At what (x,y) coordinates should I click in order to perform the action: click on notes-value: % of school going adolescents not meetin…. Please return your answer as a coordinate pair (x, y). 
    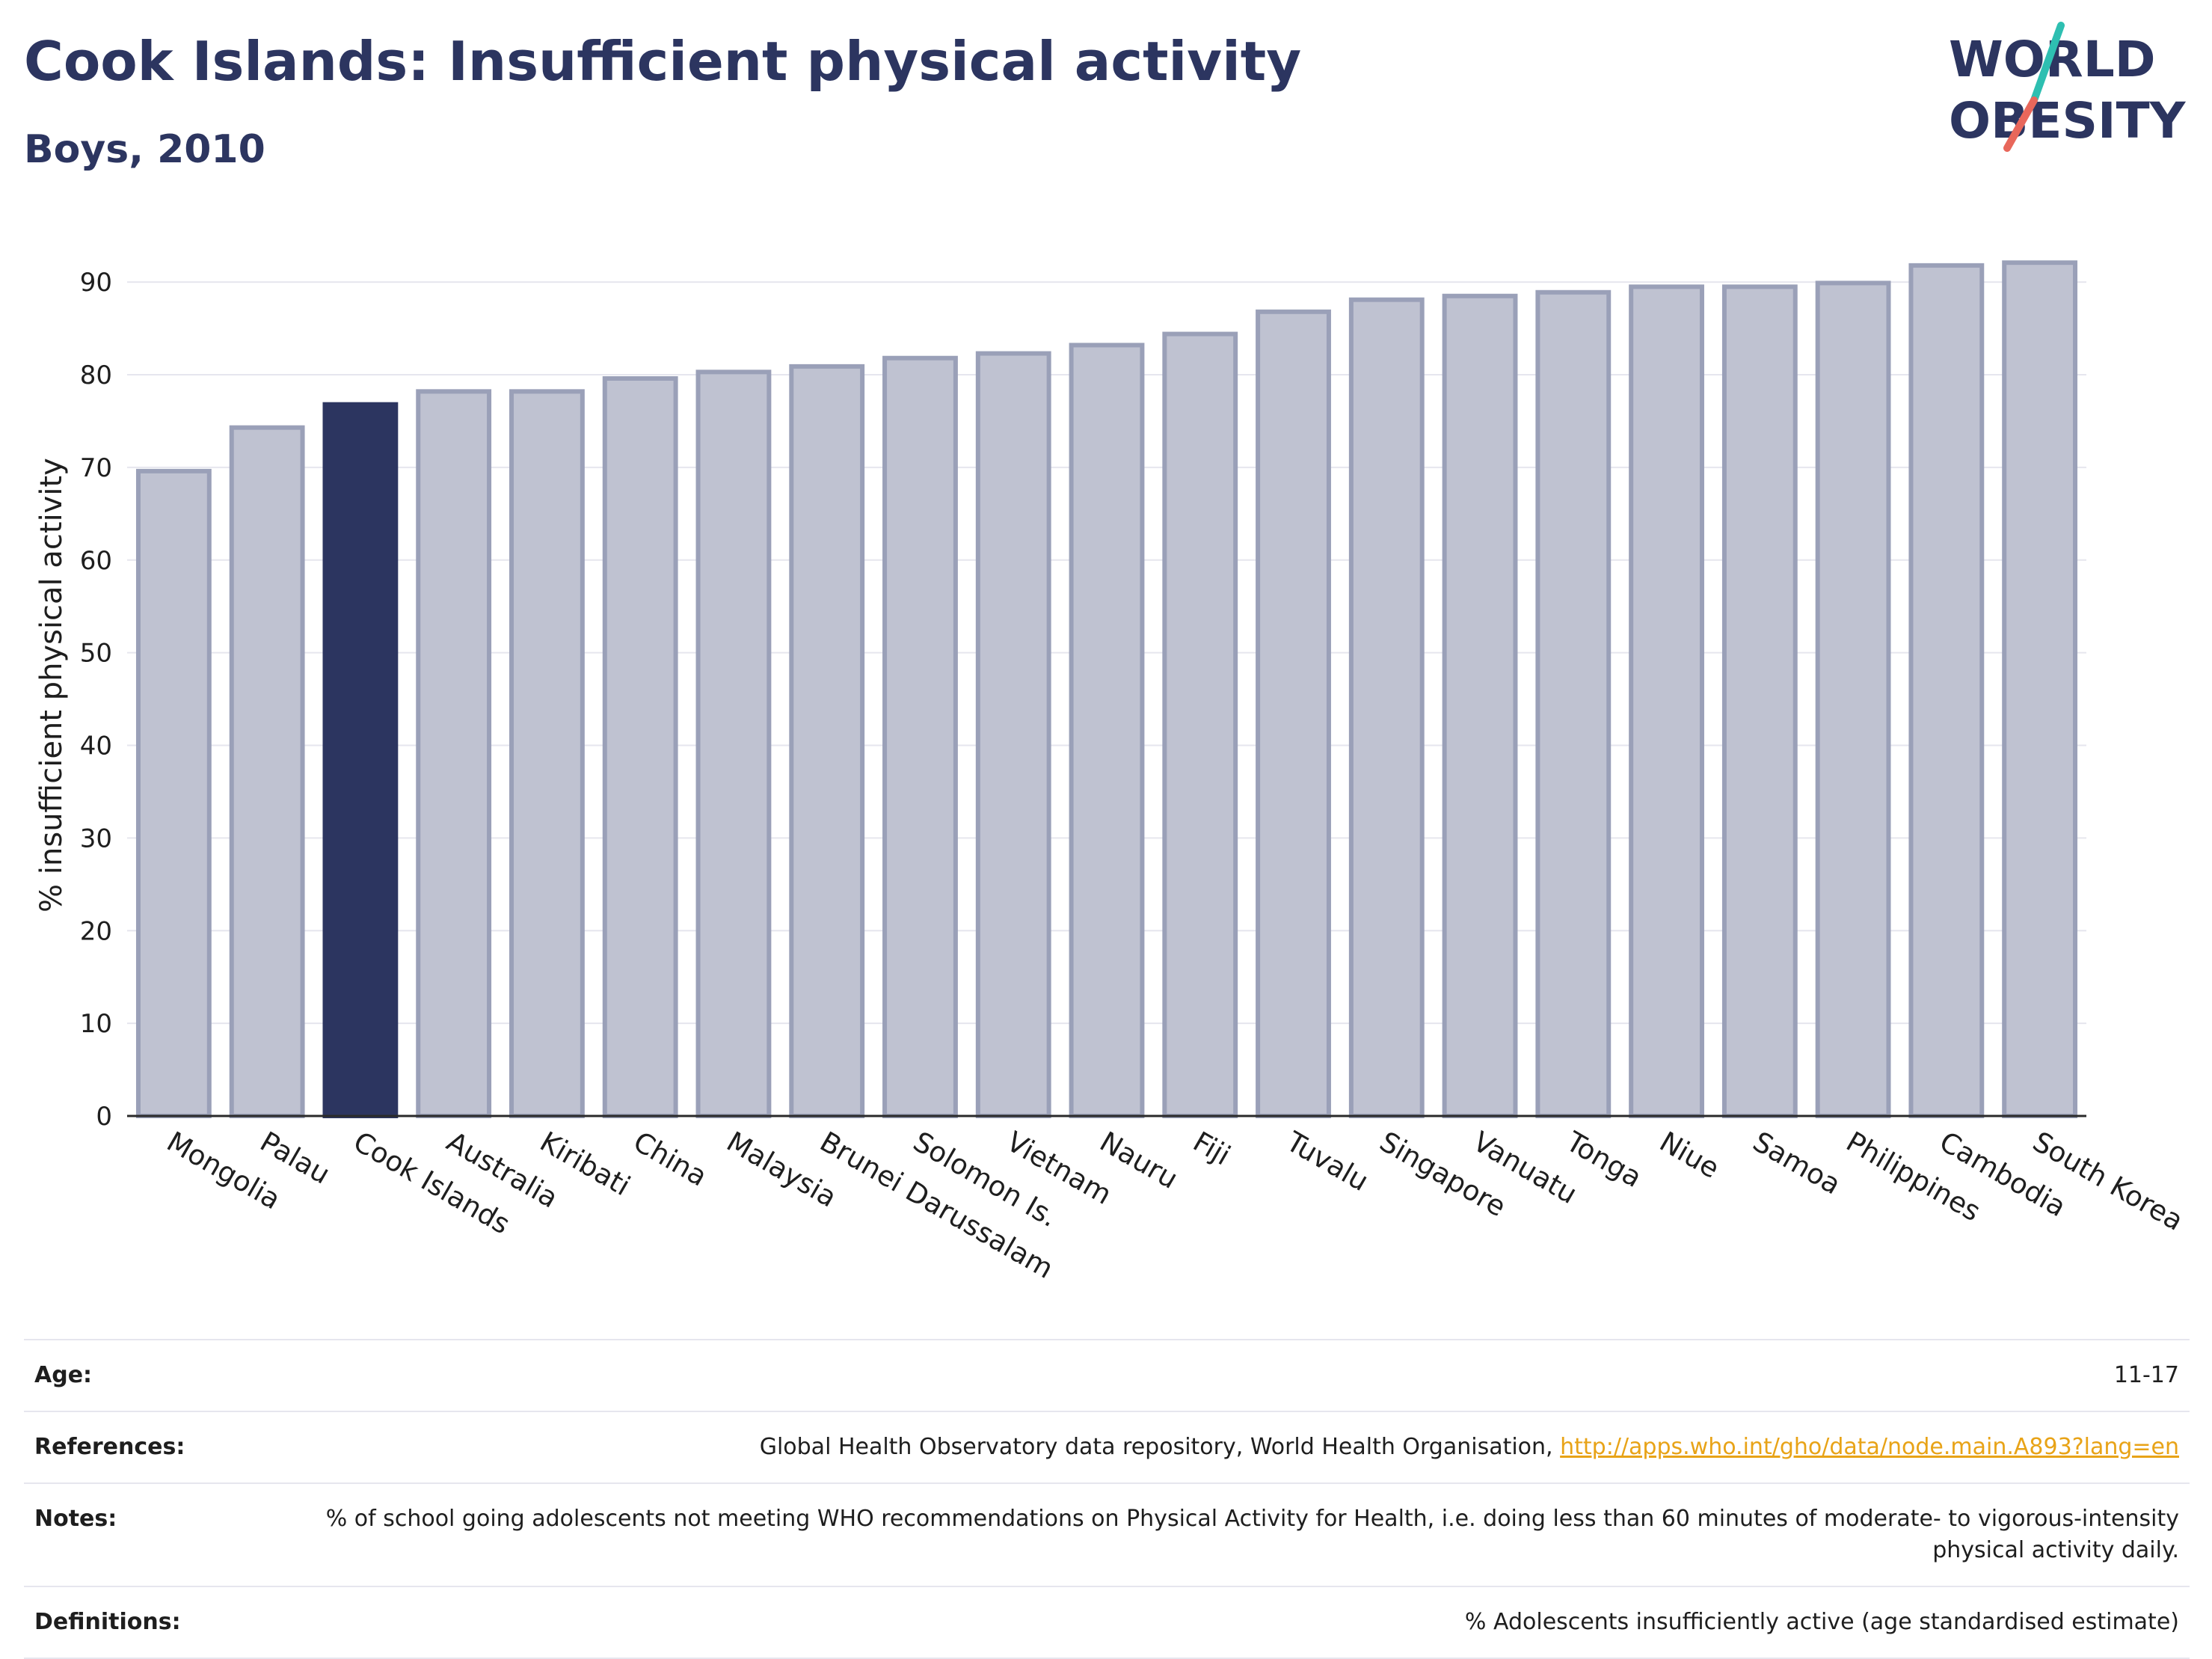
    Looking at the image, I should click on (1252, 1534).